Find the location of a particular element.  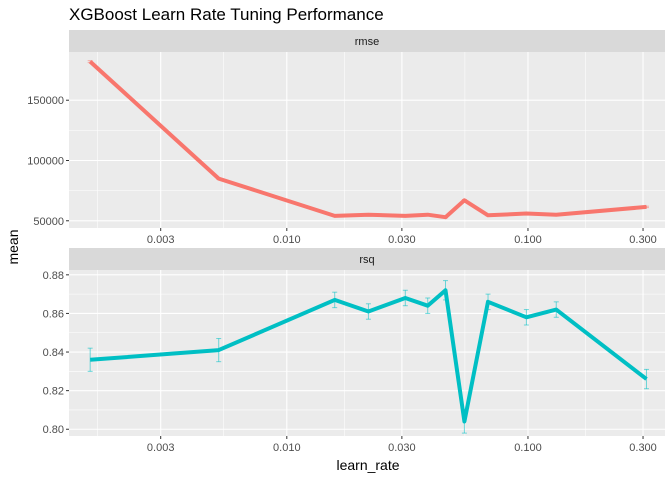

y-tick-label: 0.86 is located at coordinates (53, 314).